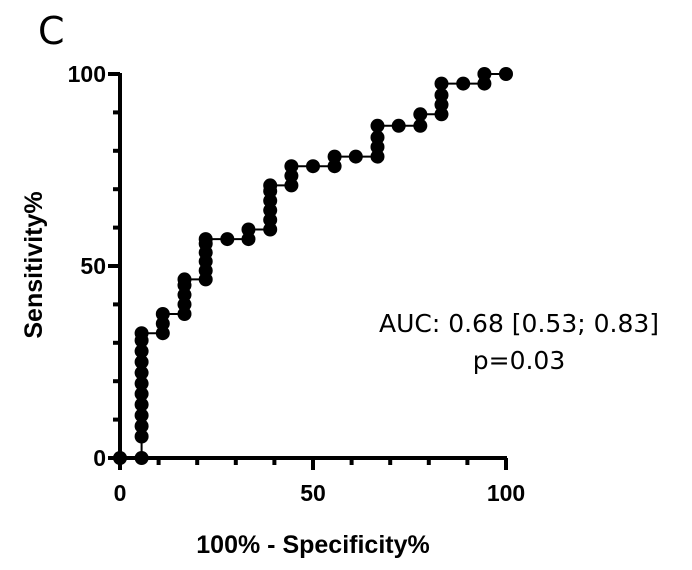 Image resolution: width=692 pixels, height=570 pixels. I want to click on x-tick-label-50: 50, so click(313, 493).